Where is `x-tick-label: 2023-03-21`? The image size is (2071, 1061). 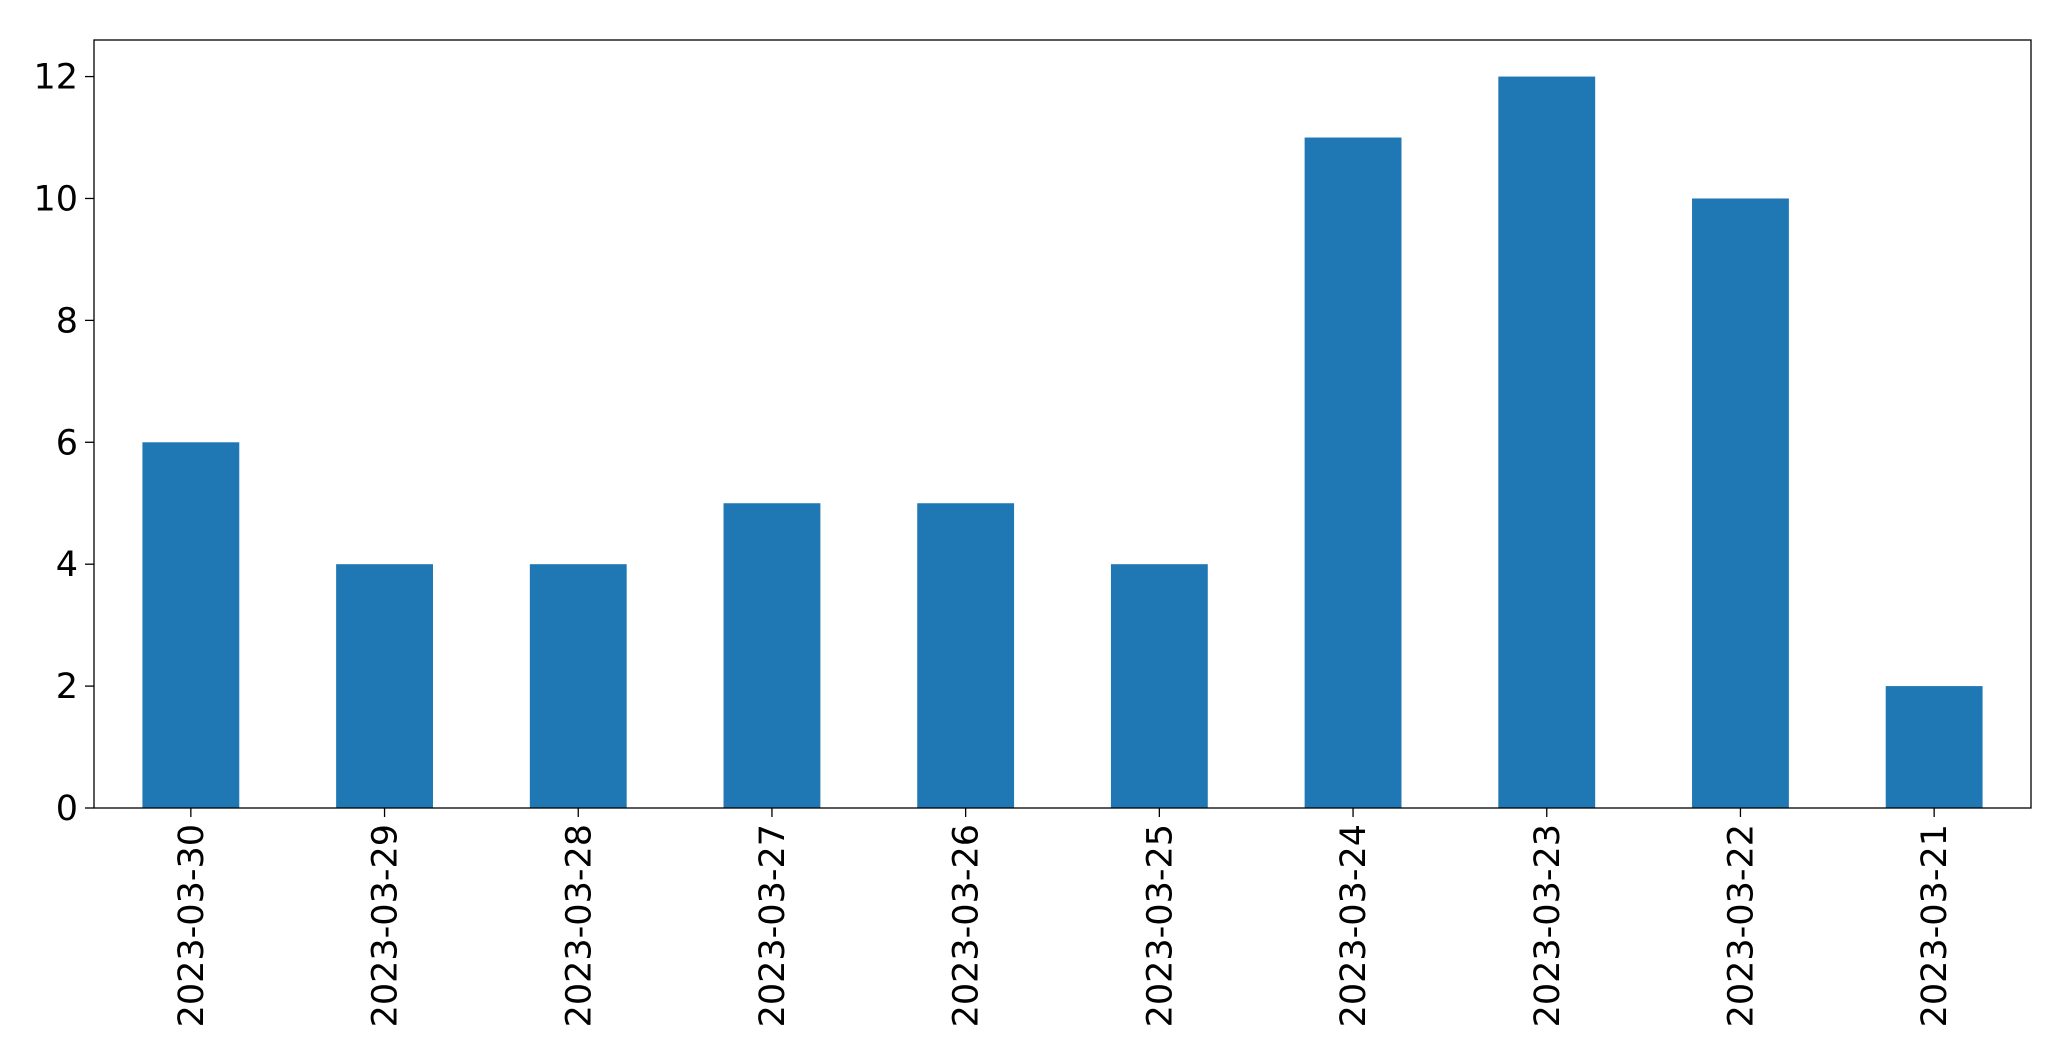
x-tick-label: 2023-03-21 is located at coordinates (1935, 925).